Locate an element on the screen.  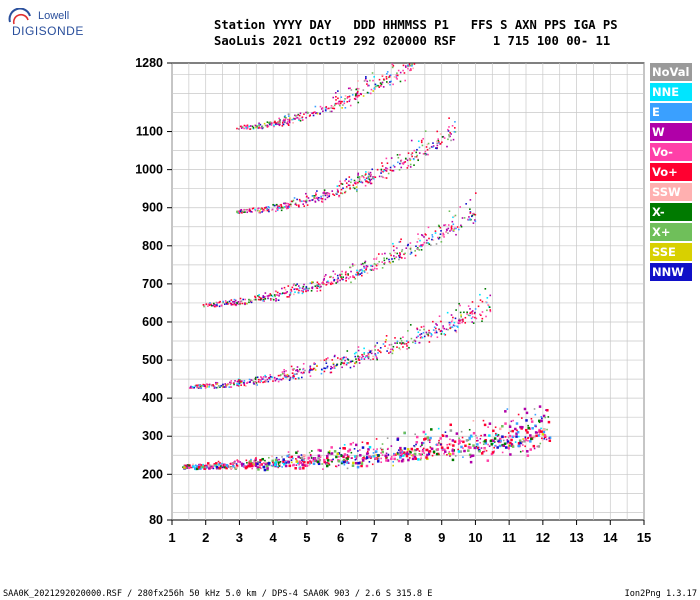
x-tick-label: 8 is located at coordinates (407, 537).